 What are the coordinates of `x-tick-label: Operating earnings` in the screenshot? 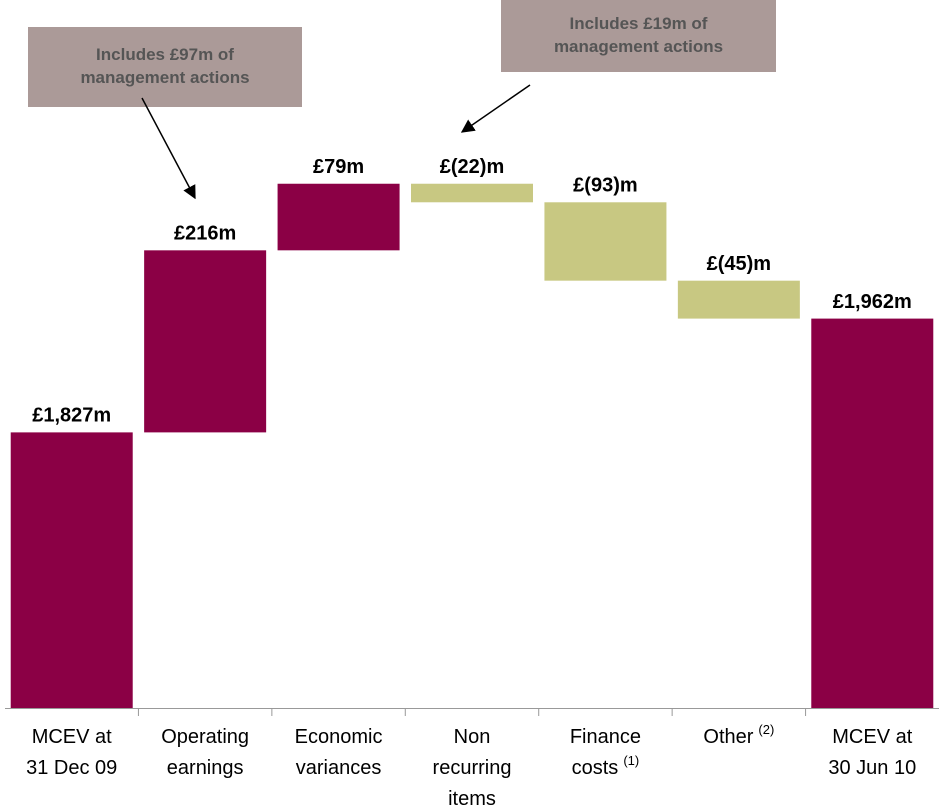 It's located at (205, 752).